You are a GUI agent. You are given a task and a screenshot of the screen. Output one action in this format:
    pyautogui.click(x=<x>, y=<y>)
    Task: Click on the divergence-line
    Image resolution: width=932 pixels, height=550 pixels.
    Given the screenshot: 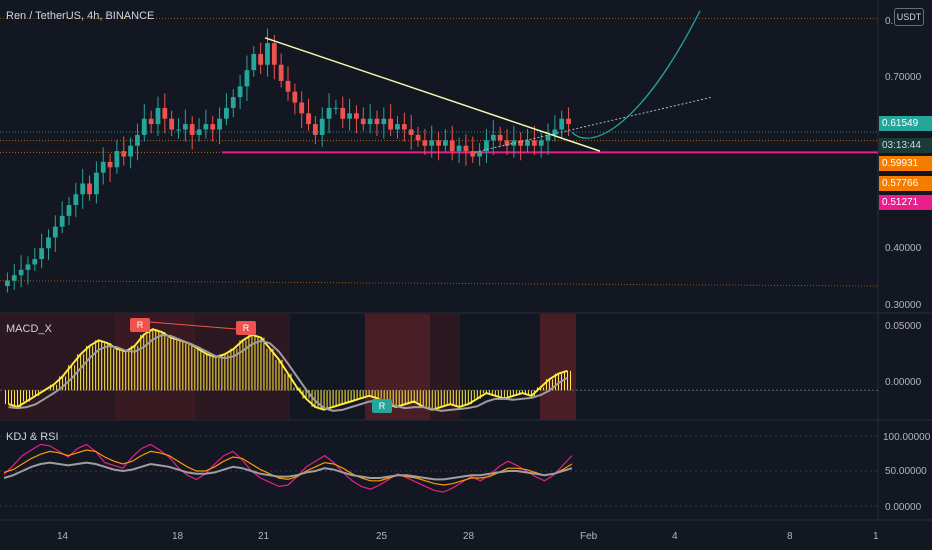 What is the action you would take?
    pyautogui.click(x=193, y=325)
    